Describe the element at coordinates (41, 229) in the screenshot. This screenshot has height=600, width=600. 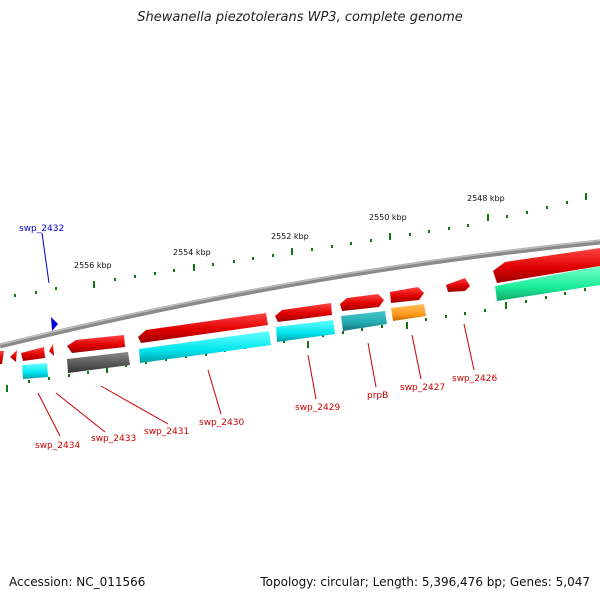
I see `gene-label-swp-2432: swp_2432` at that location.